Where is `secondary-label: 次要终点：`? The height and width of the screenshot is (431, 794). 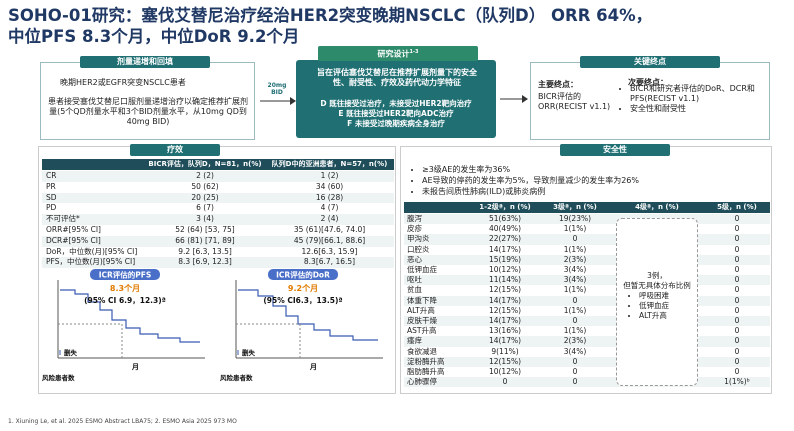 secondary-label: 次要终点： is located at coordinates (648, 82).